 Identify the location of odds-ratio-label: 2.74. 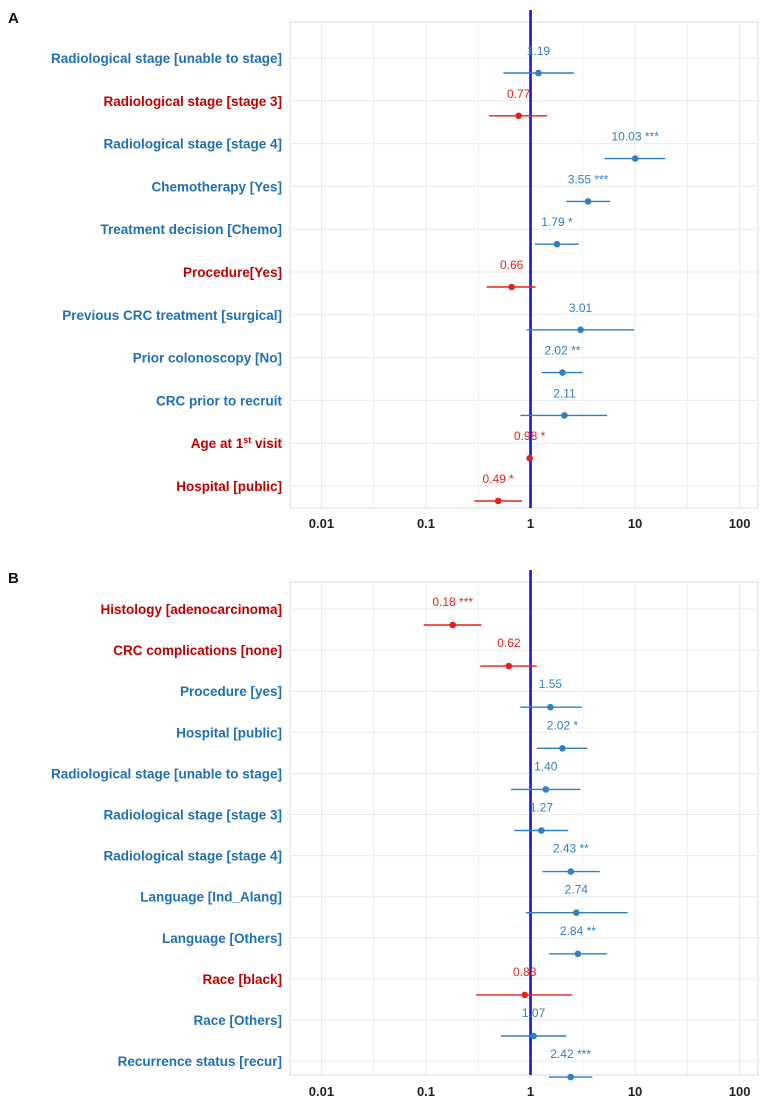
(577, 890).